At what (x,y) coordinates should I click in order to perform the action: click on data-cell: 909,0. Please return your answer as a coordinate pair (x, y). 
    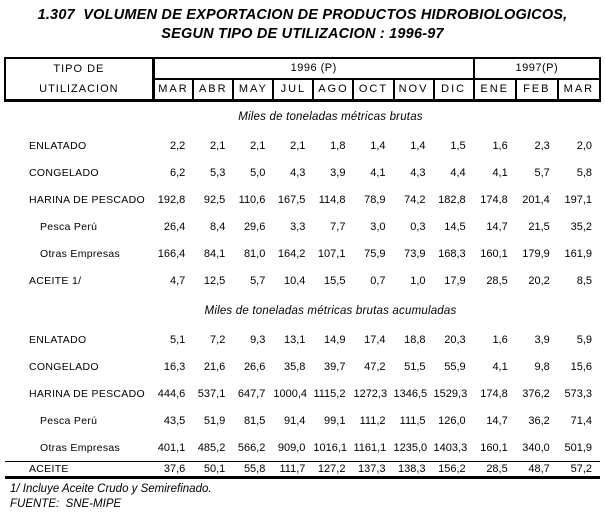
    Looking at the image, I should click on (291, 447).